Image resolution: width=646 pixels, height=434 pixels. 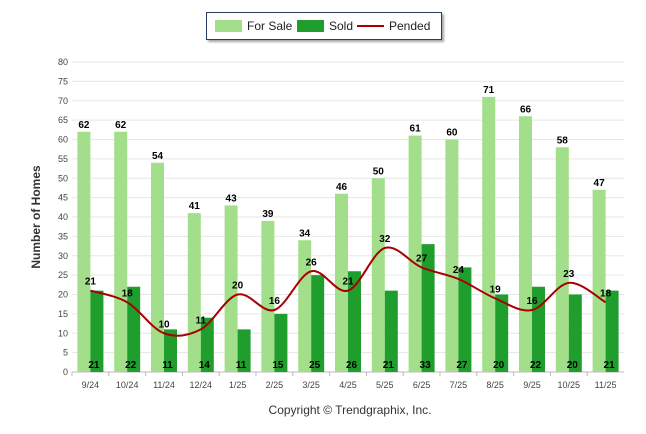 What do you see at coordinates (63, 295) in the screenshot?
I see `y-tick-label: 20` at bounding box center [63, 295].